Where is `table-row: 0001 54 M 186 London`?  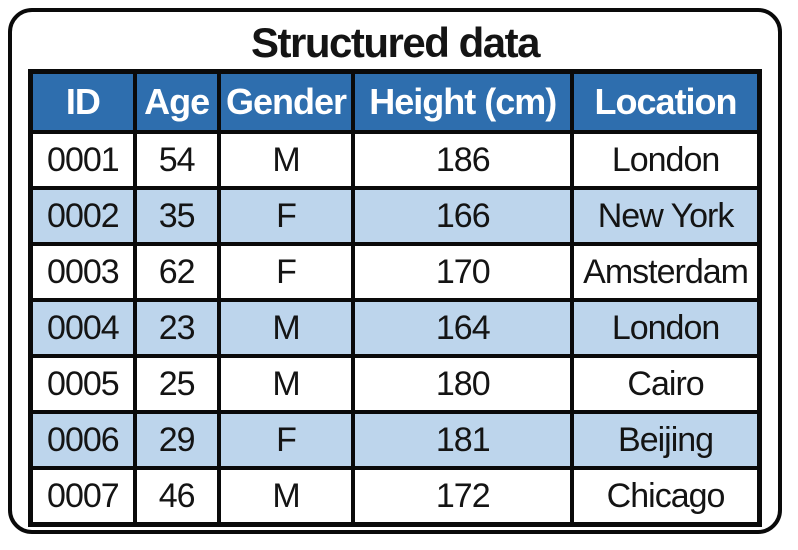 table-row: 0001 54 M 186 London is located at coordinates (395, 160).